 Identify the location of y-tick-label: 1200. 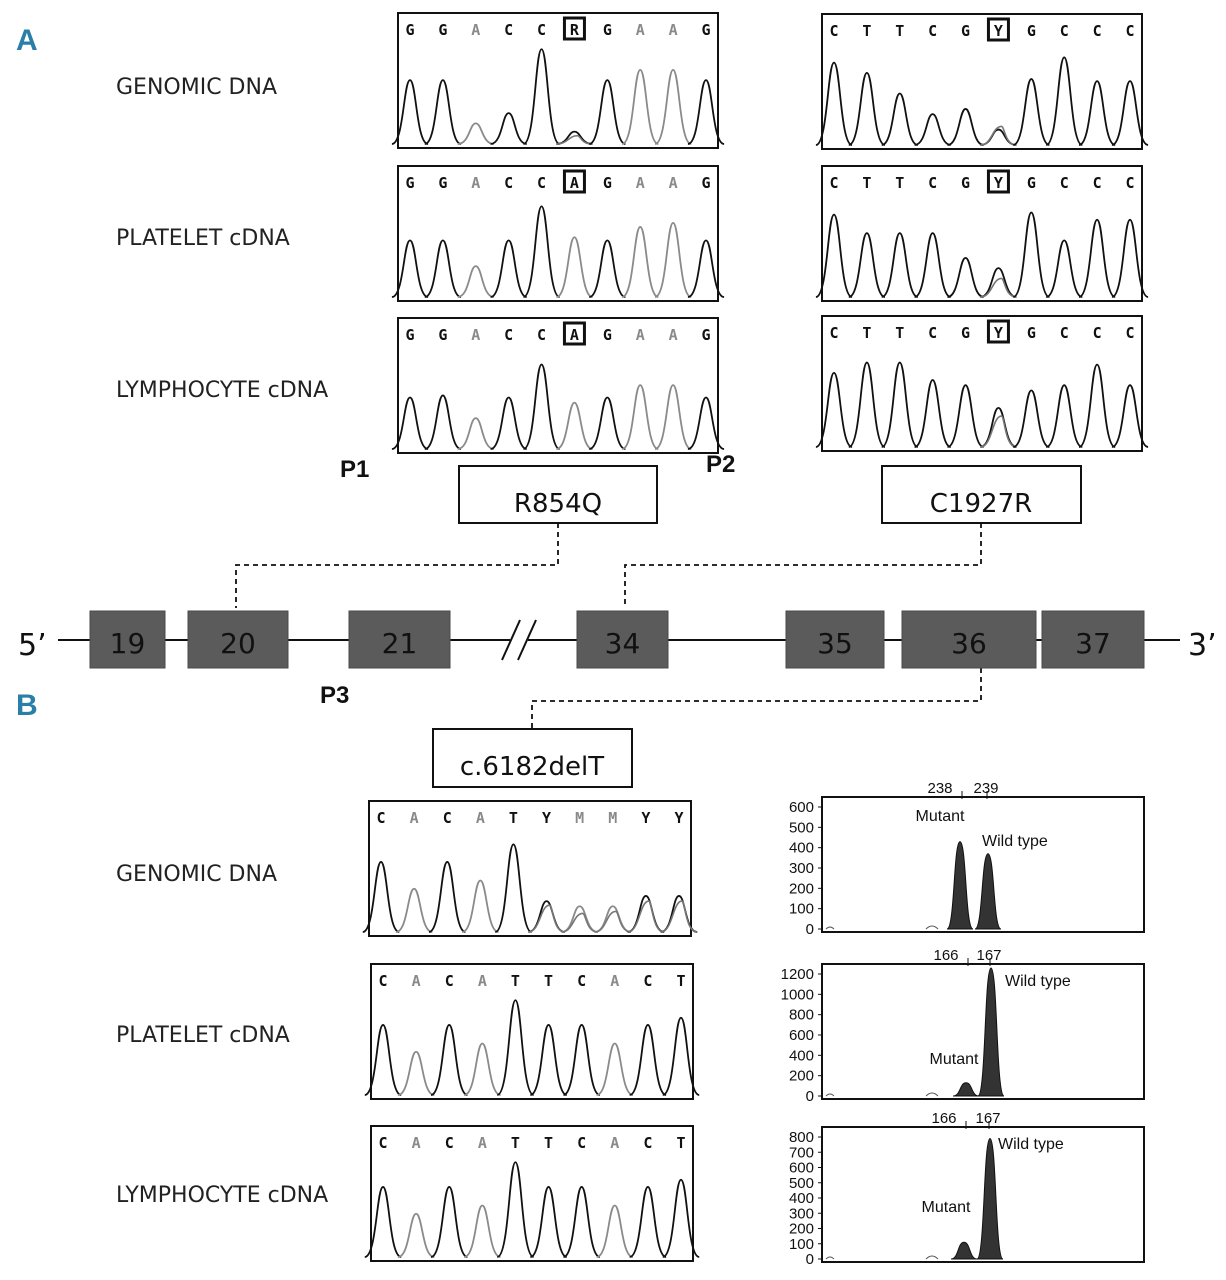
(797, 974).